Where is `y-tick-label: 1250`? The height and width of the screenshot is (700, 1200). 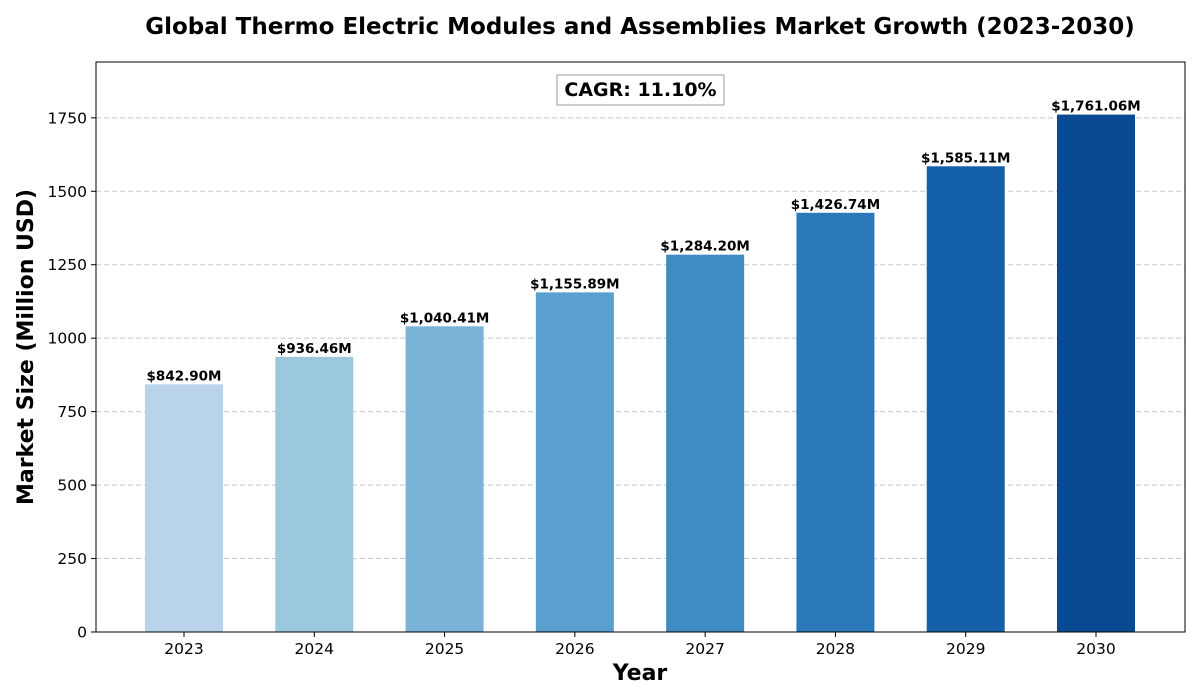
y-tick-label: 1250 is located at coordinates (67, 265).